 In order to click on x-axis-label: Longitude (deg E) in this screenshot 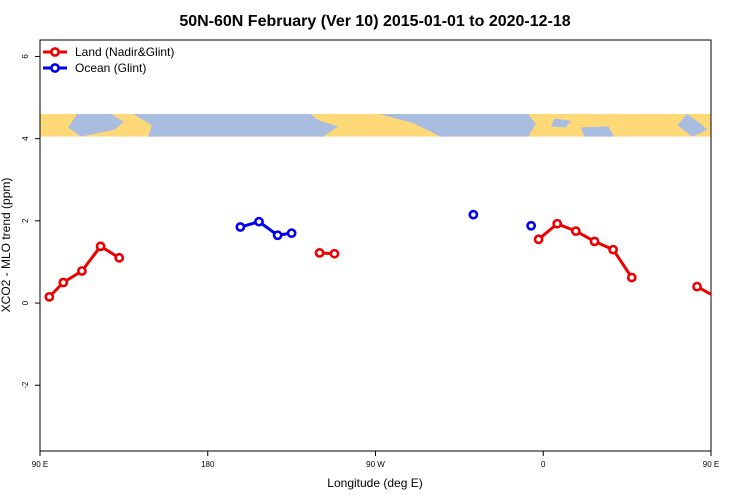, I will do `click(374, 483)`.